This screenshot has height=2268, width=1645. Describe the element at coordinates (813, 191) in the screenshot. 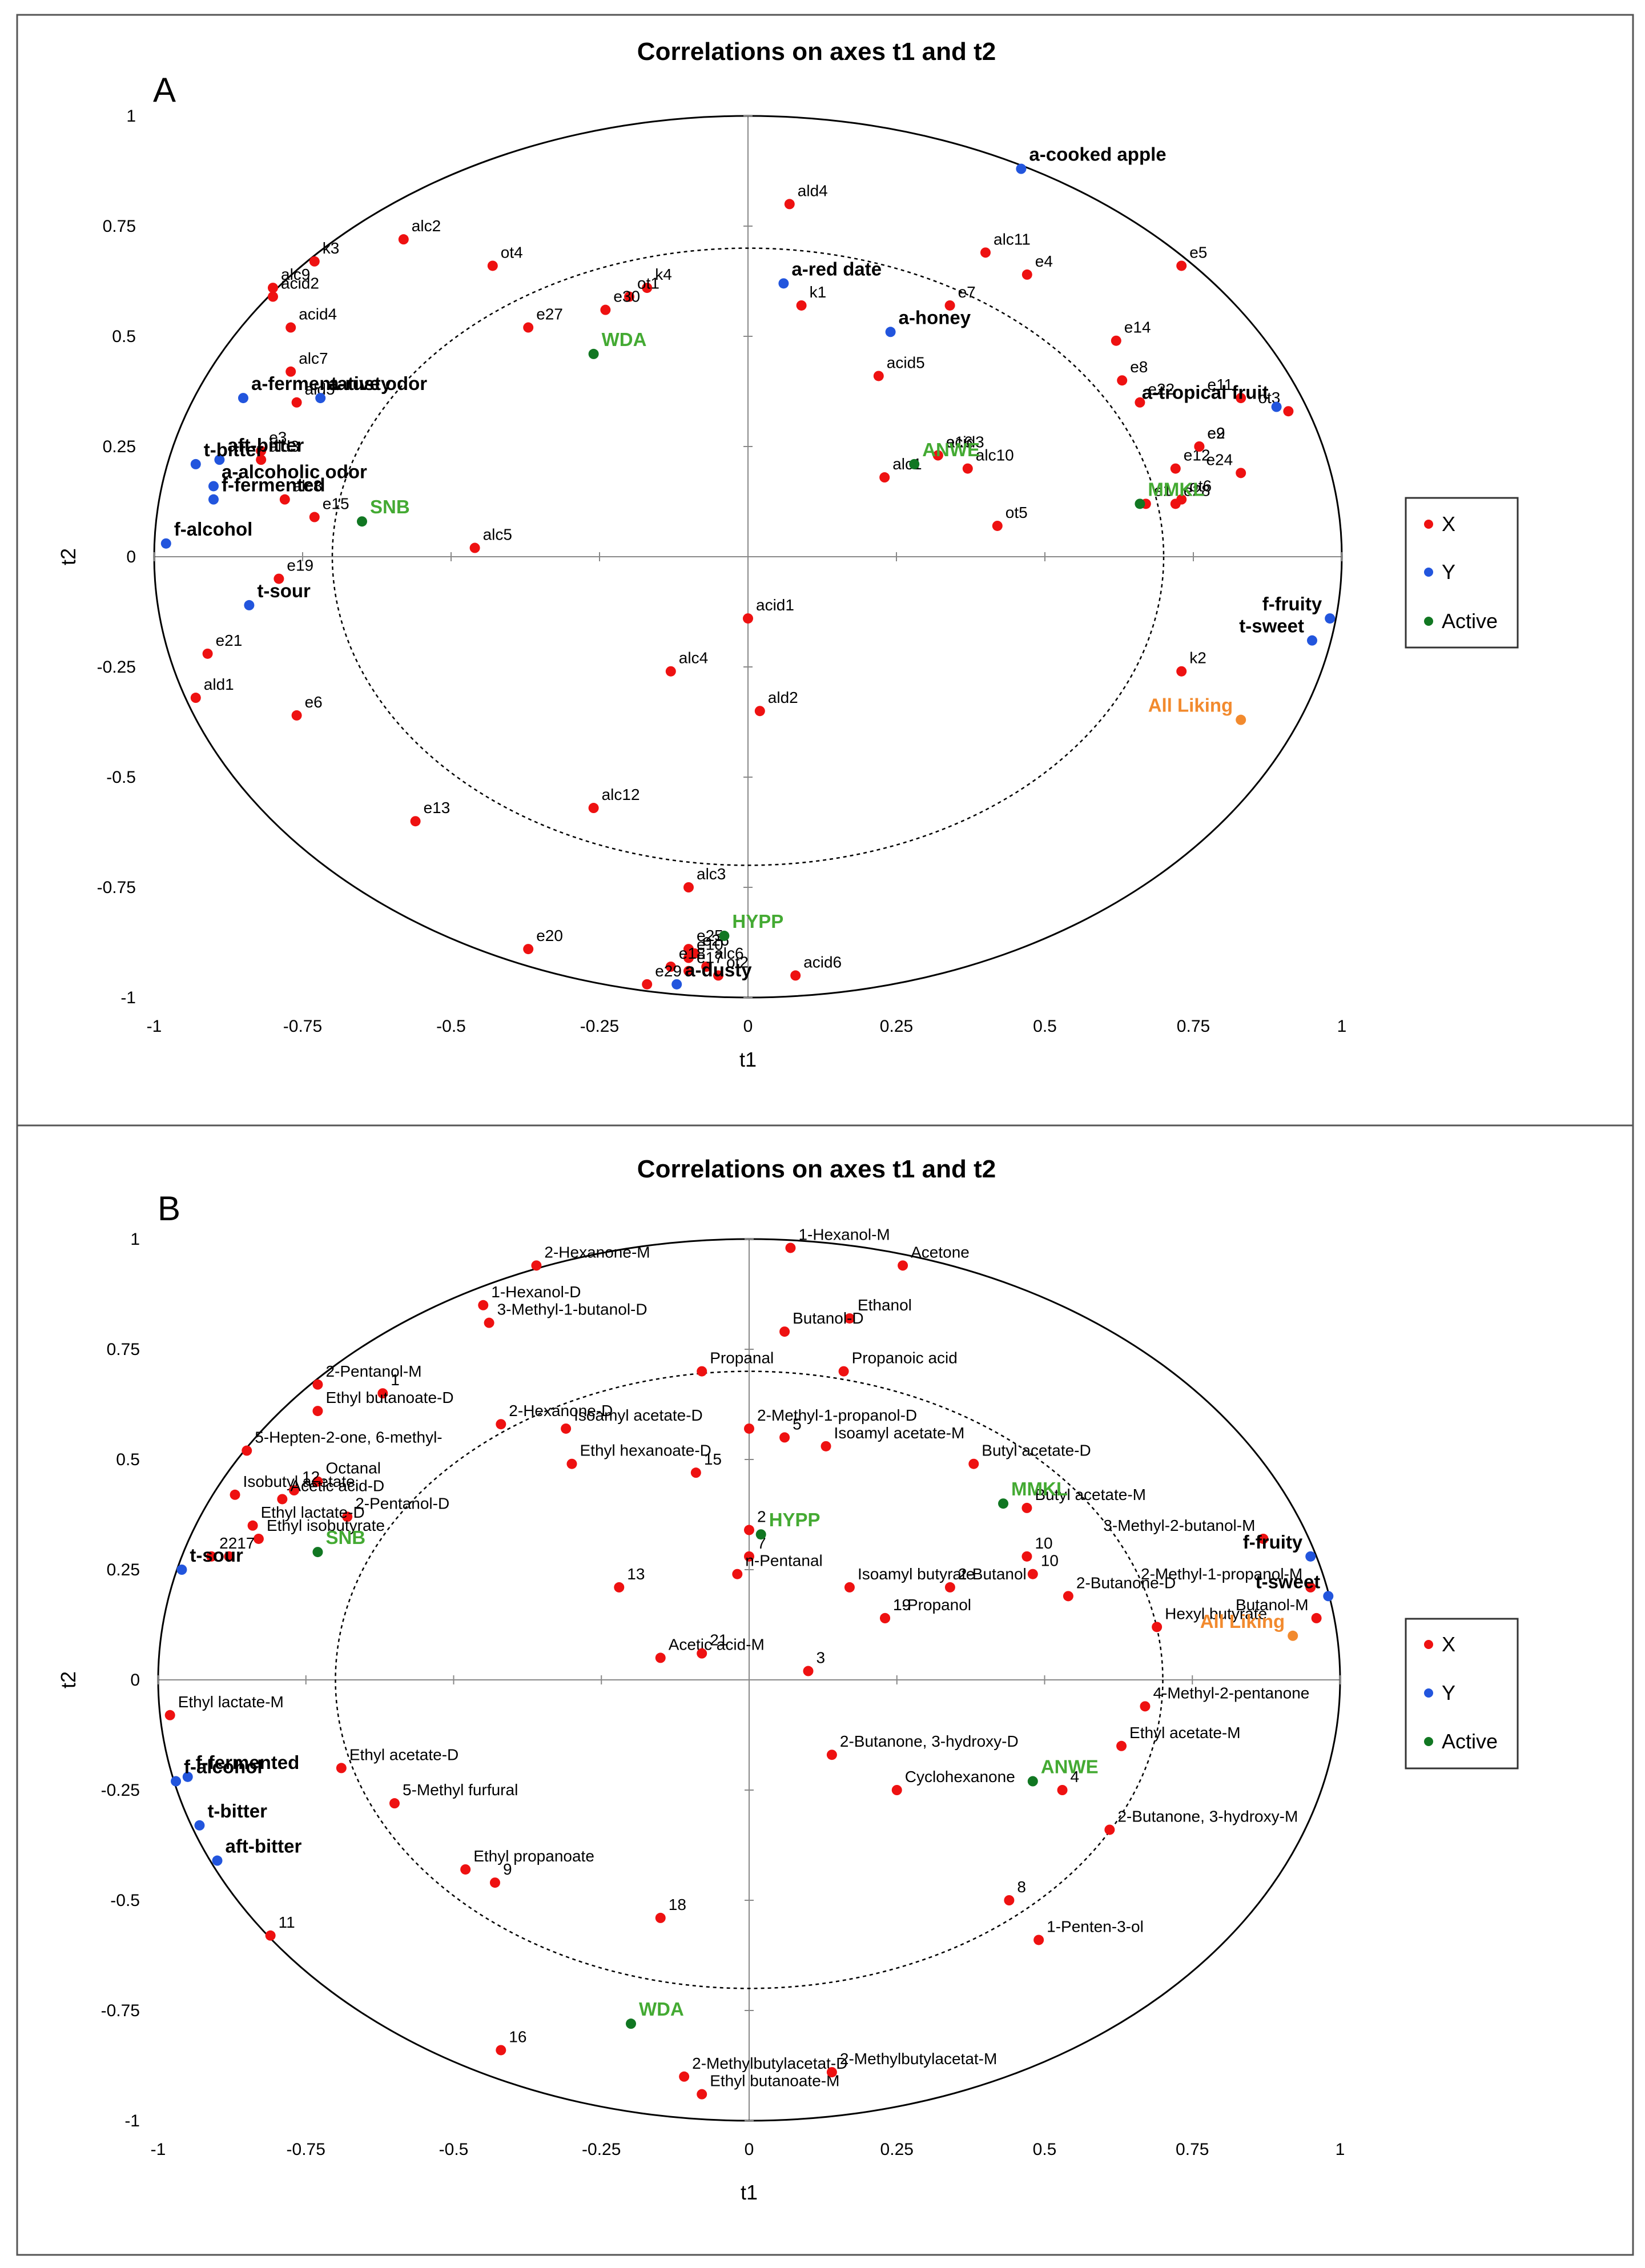

I see `point-label-ald4: ald4` at that location.